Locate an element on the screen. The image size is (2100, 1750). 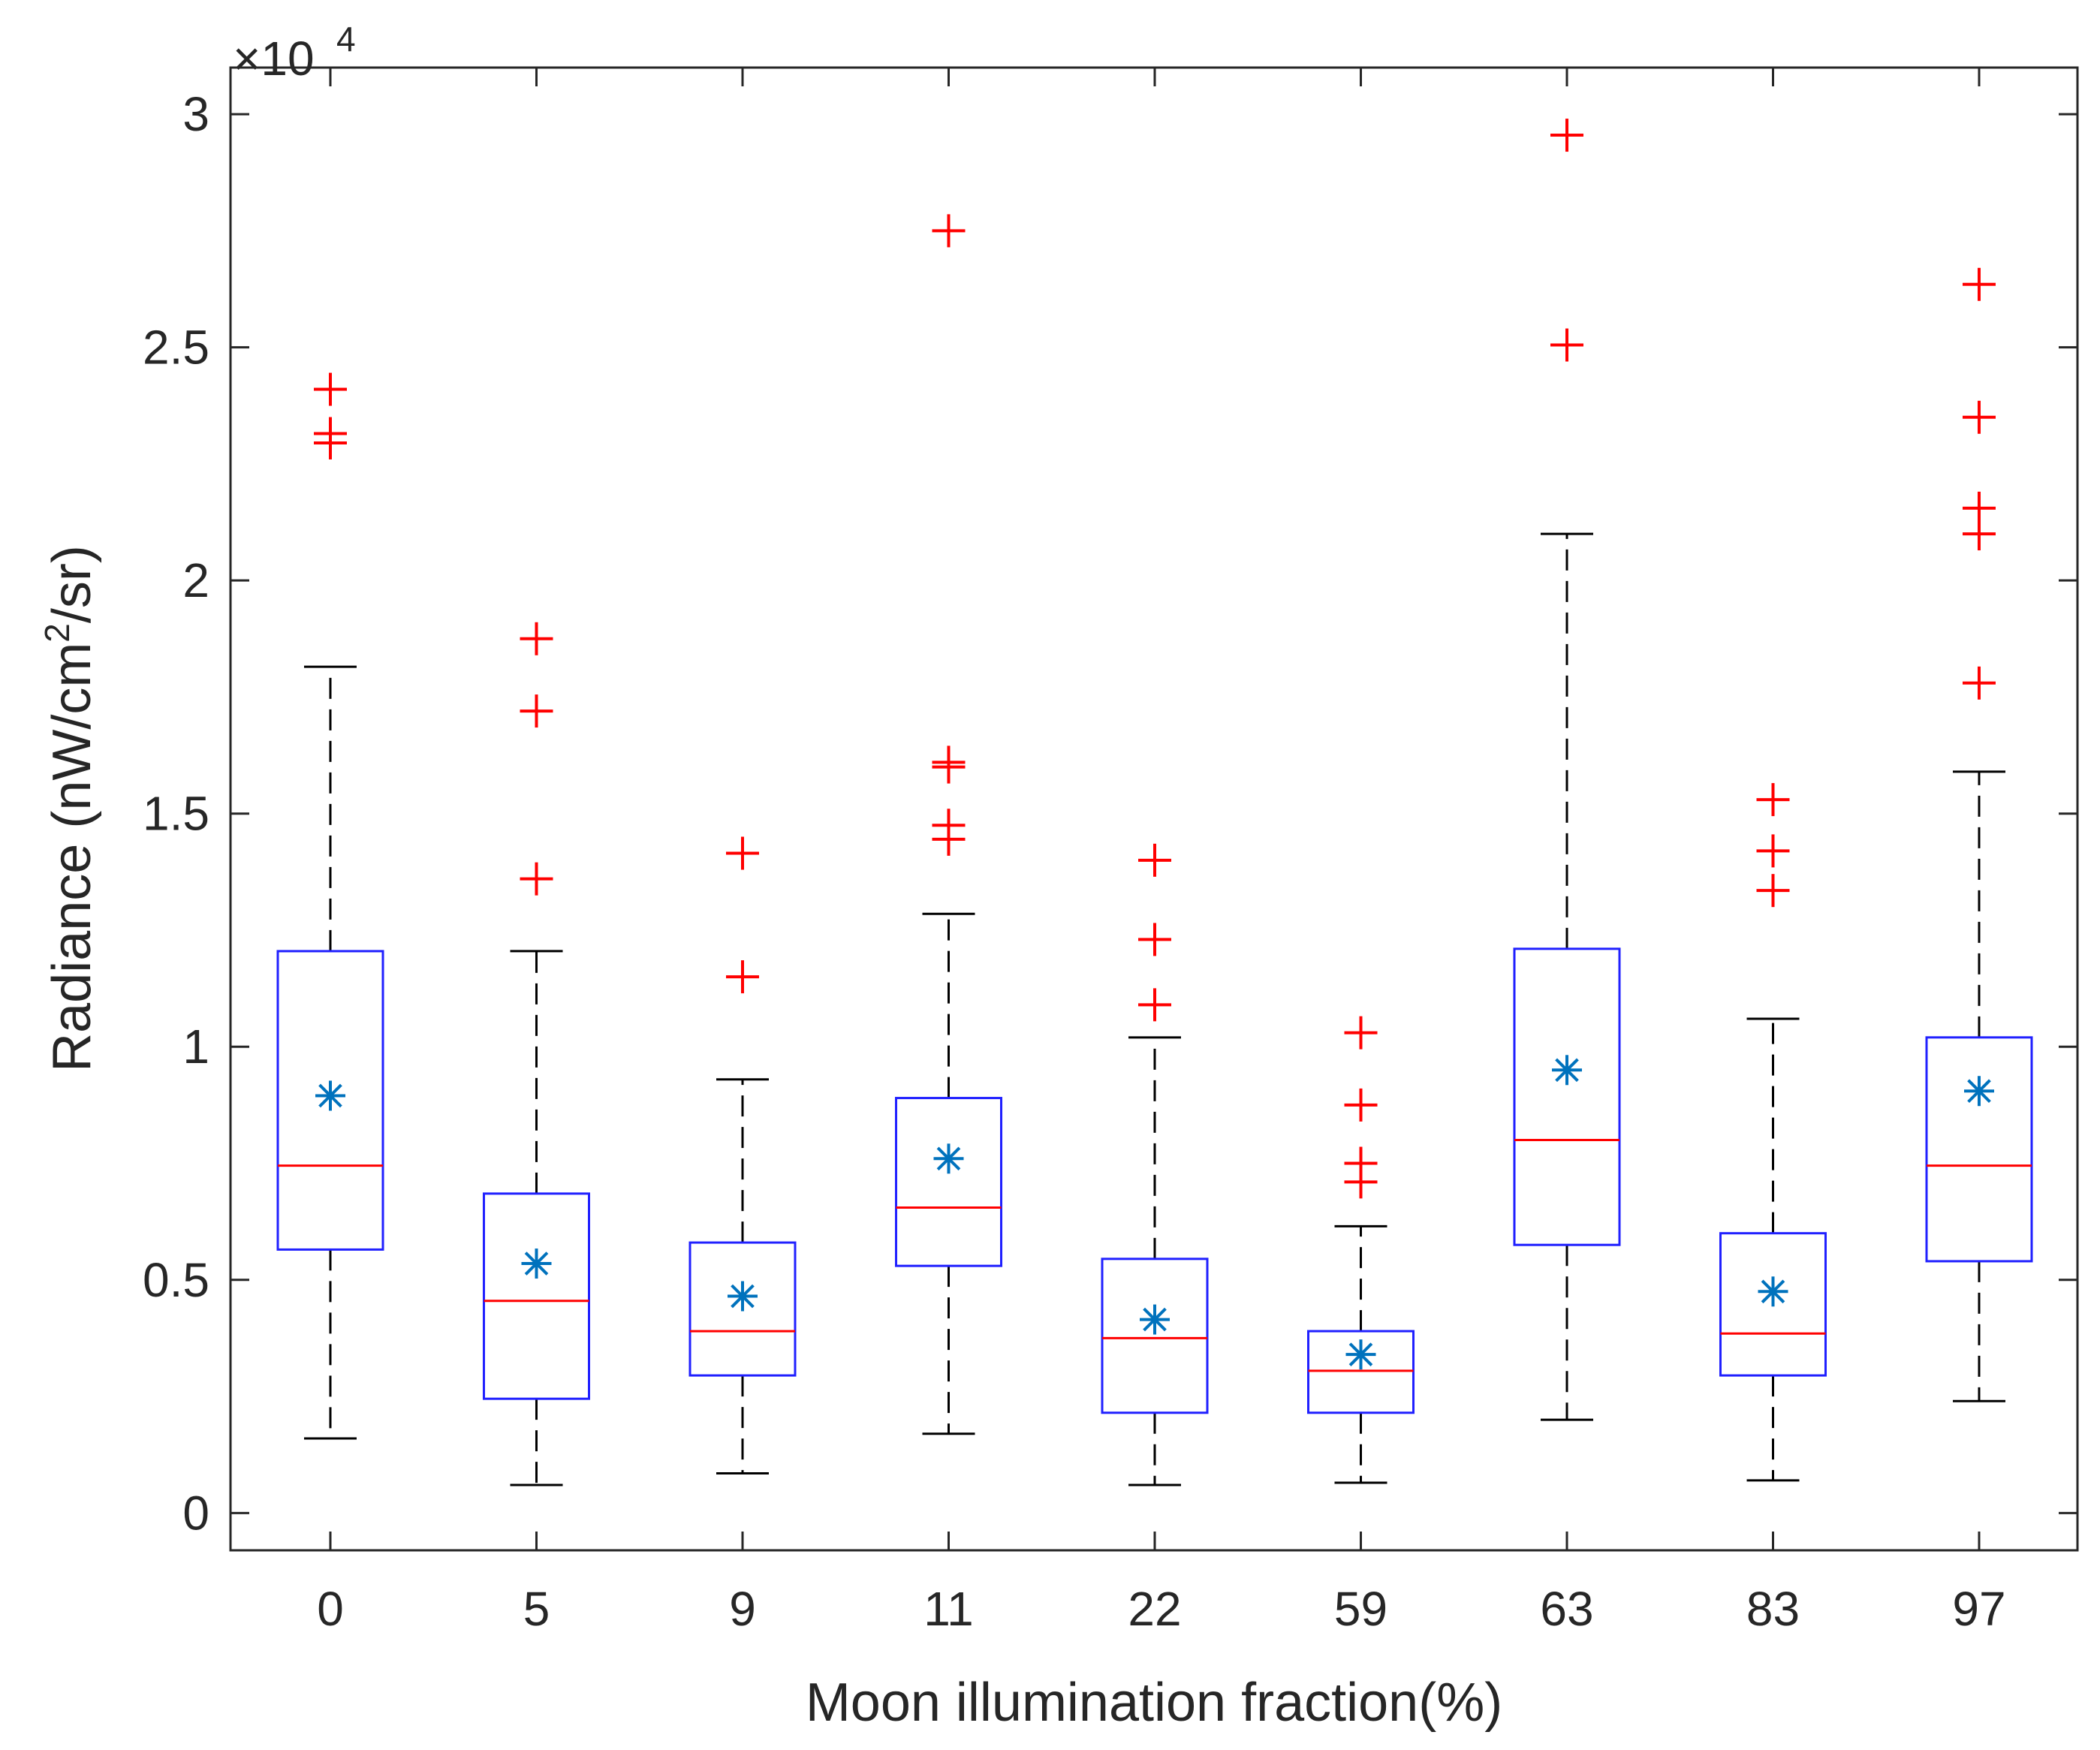
y-axis-label-superscript: 2 is located at coordinates (57, 633).